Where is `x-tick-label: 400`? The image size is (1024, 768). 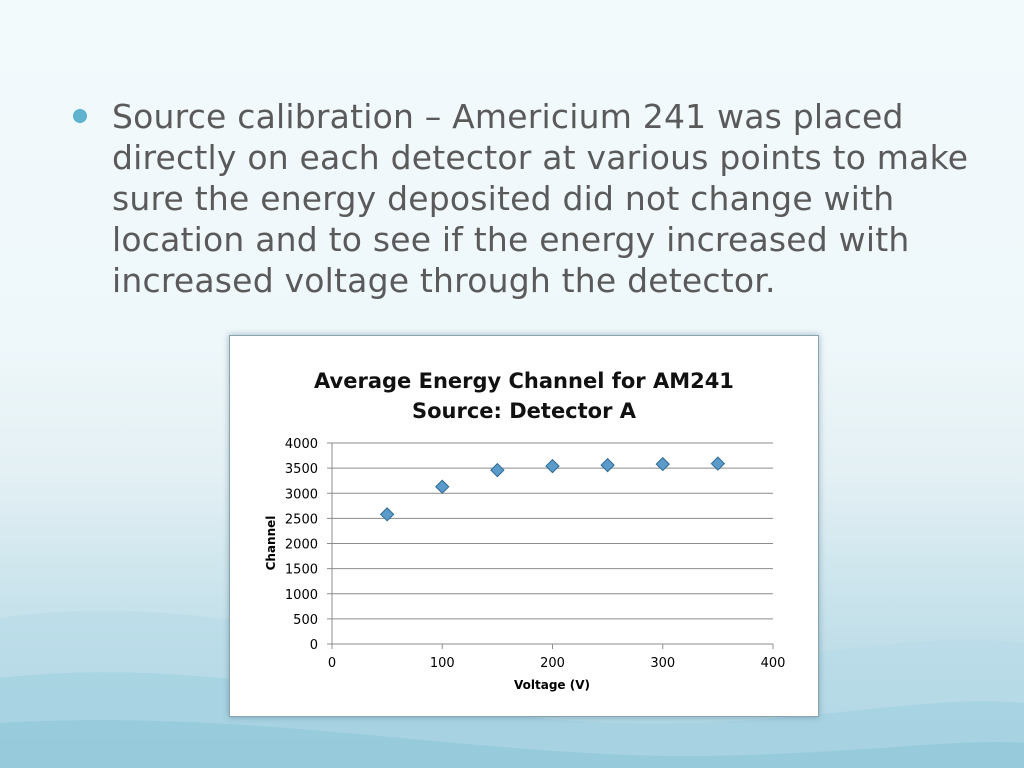
x-tick-label: 400 is located at coordinates (773, 663).